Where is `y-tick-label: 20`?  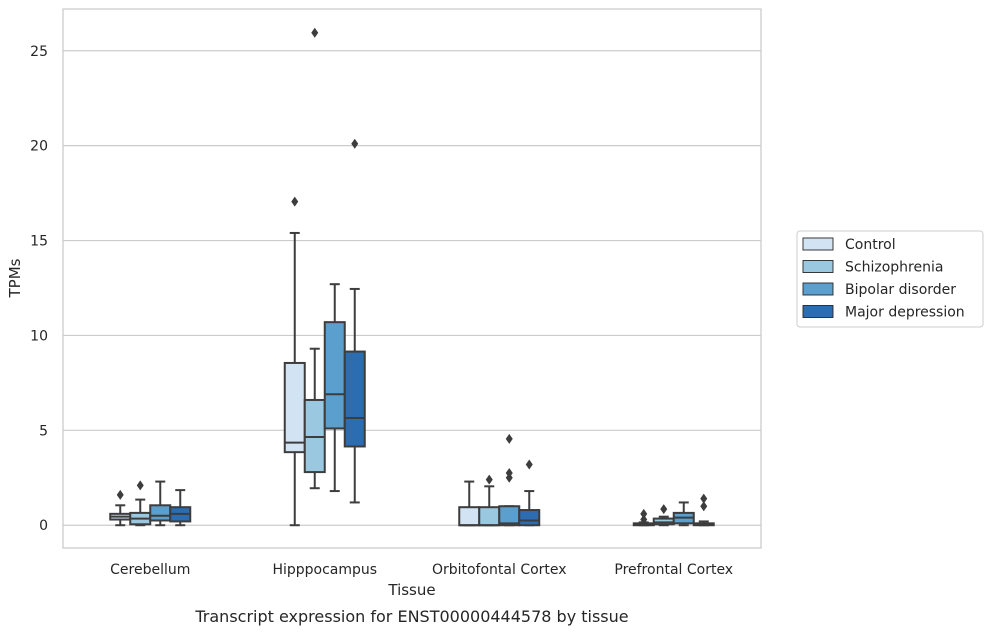
y-tick-label: 20 is located at coordinates (39, 147).